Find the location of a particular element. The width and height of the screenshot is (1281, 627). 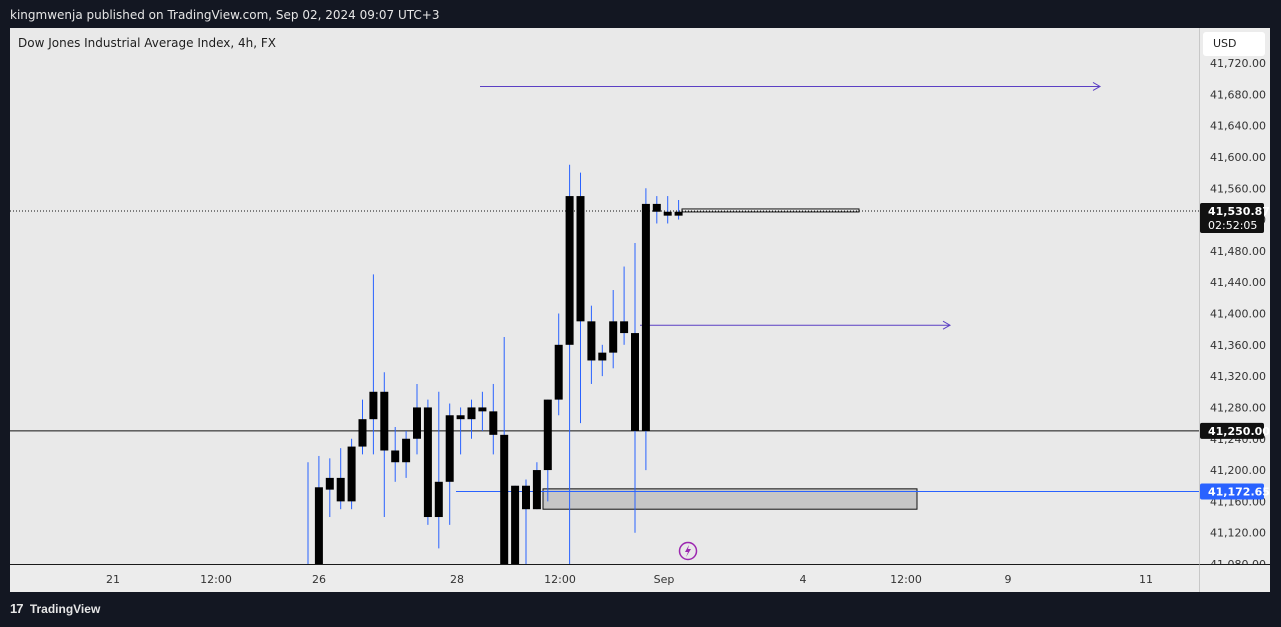

time-axis: 21 12:00 26 28 12:00 Sep 4 12:00 9 11 is located at coordinates (604, 578).